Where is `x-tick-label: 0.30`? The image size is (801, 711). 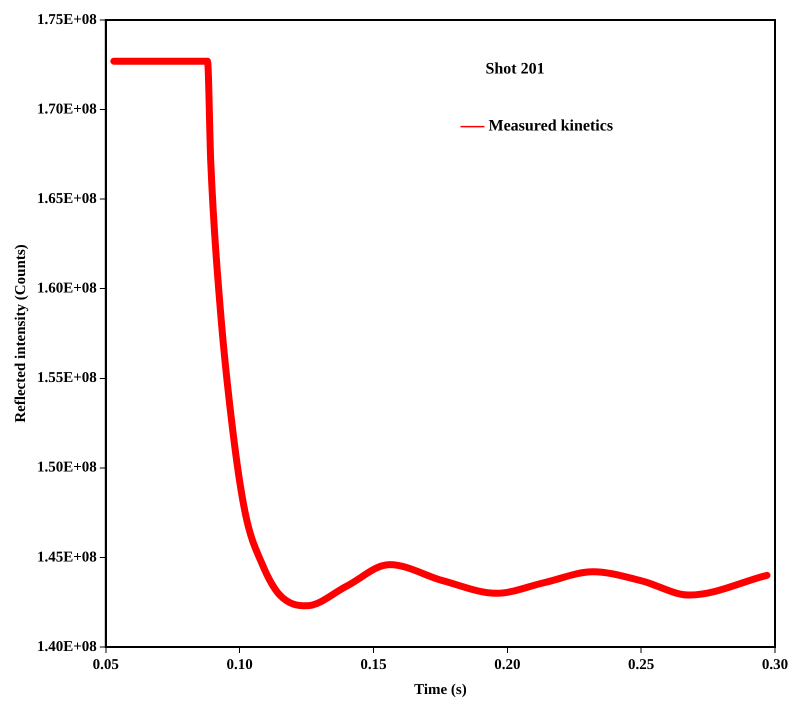 x-tick-label: 0.30 is located at coordinates (775, 664).